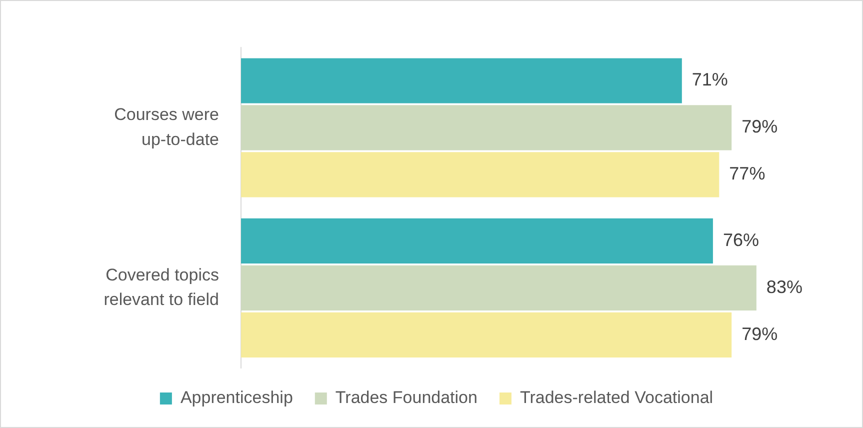 This screenshot has width=863, height=428. I want to click on legend-label: Trades-related Vocational, so click(617, 398).